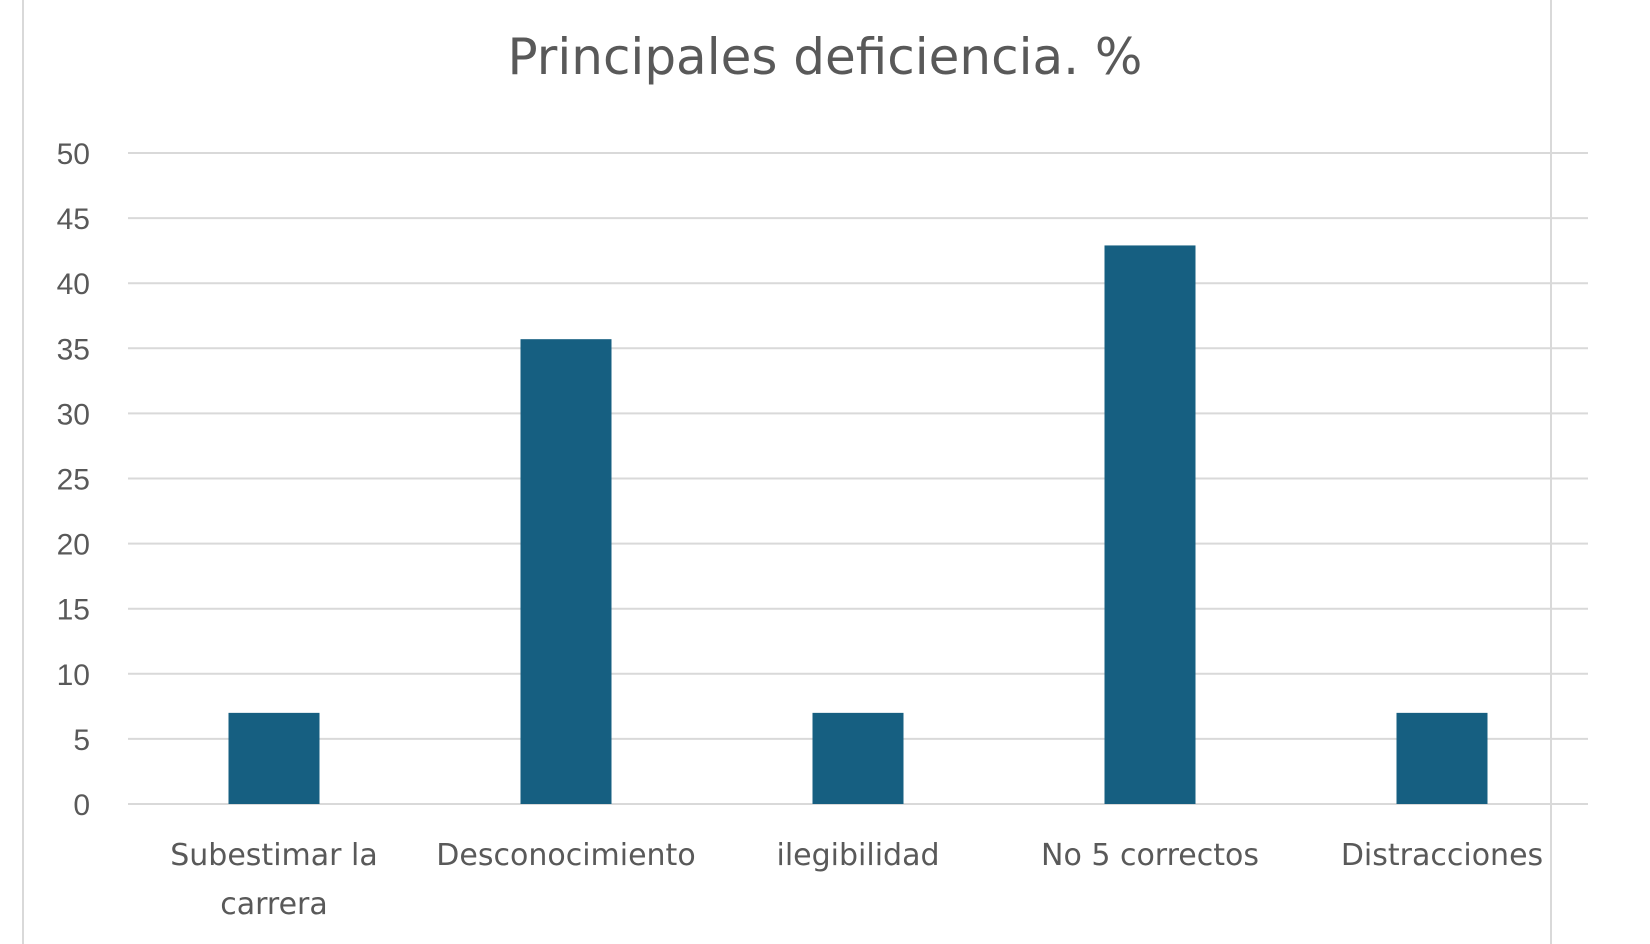 Image resolution: width=1650 pixels, height=944 pixels. I want to click on chart-title: Principales deficiencia. %, so click(825, 57).